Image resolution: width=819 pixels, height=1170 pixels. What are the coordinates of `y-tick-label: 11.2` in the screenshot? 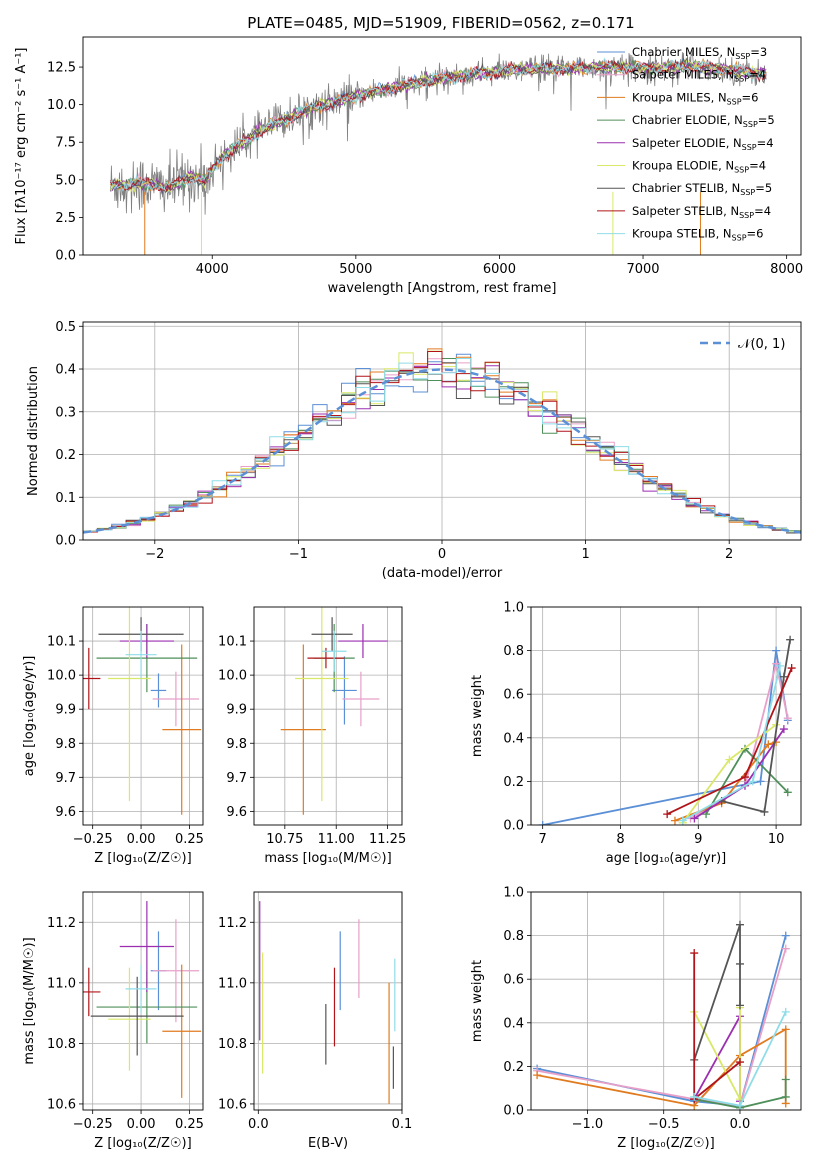 It's located at (232, 923).